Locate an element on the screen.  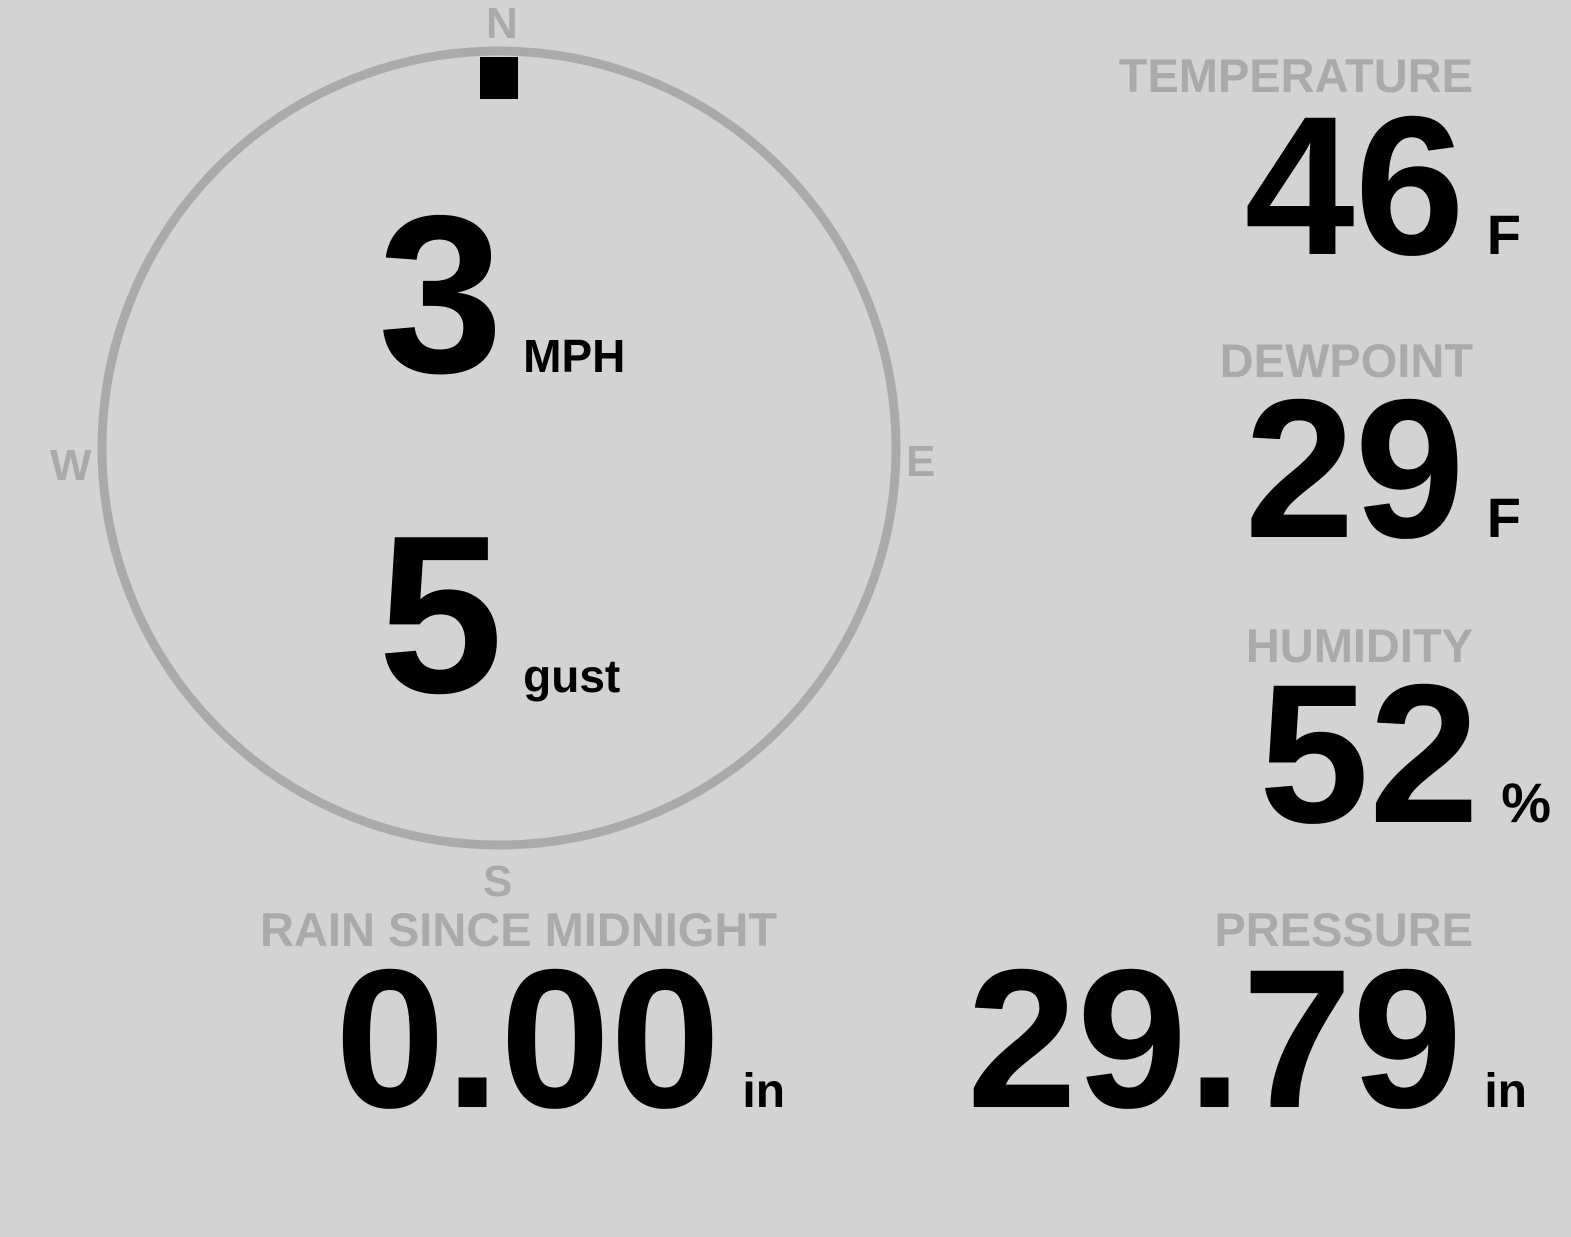
wind-speed: 3 MPH is located at coordinates (501, 294).